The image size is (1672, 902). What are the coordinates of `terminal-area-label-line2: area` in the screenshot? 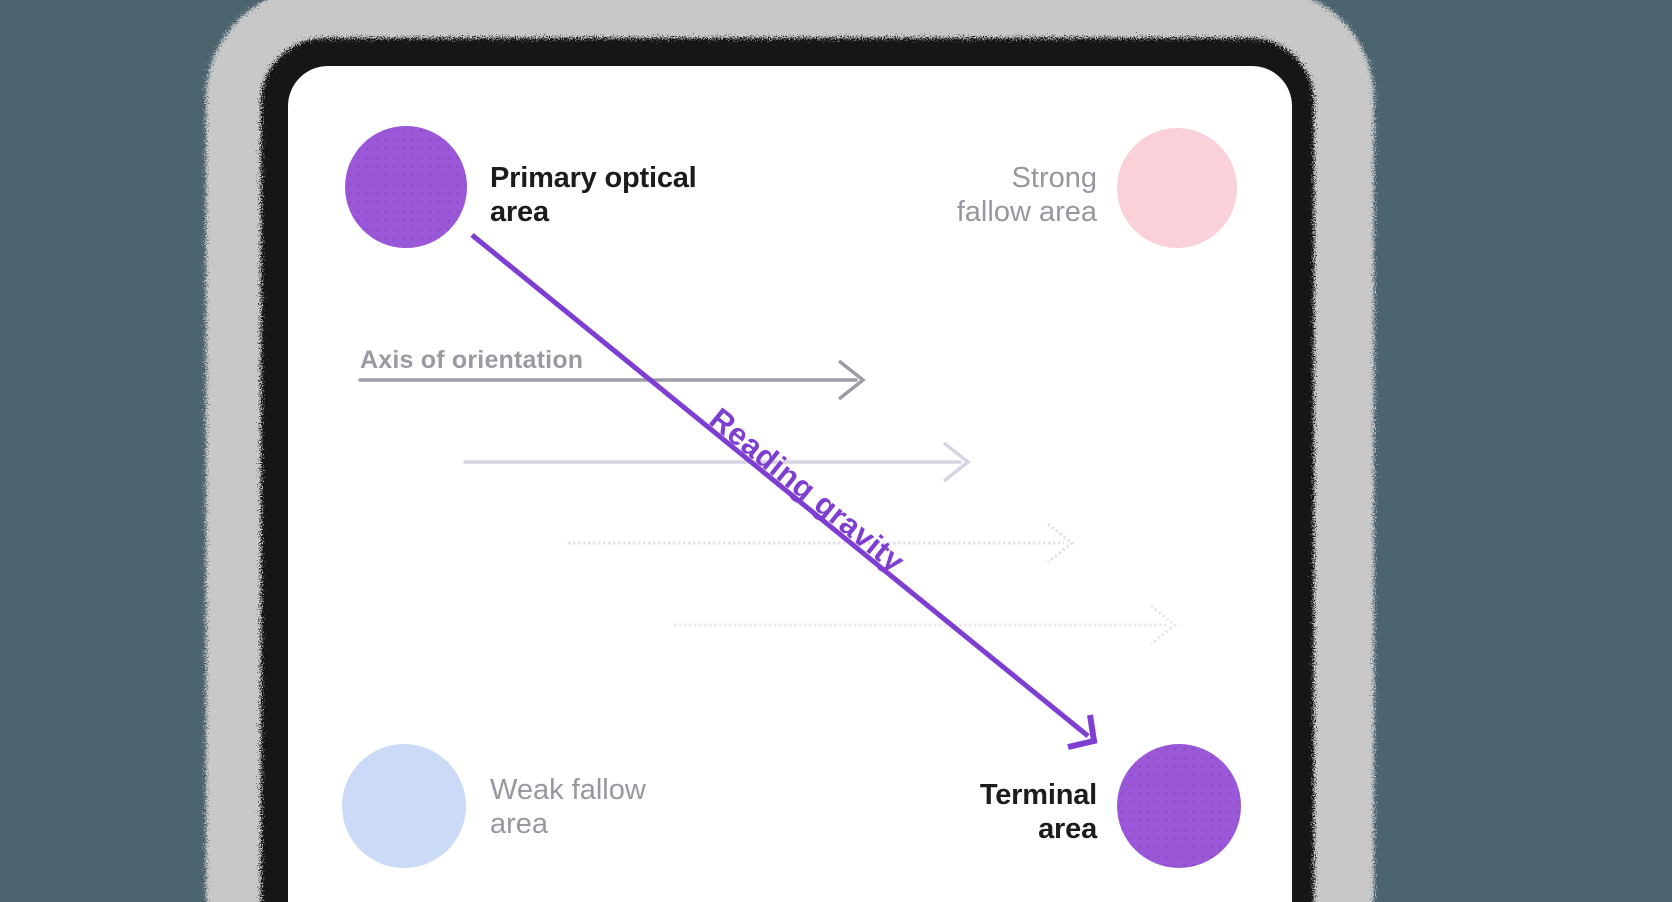 It's located at (1067, 829).